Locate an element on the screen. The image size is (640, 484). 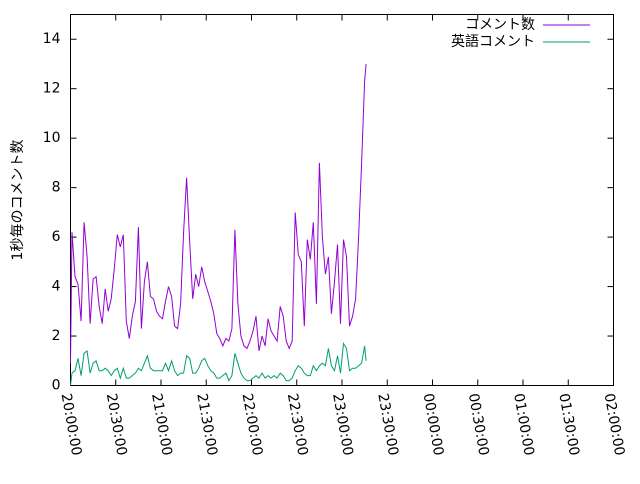
x-tick-label: 20:00:00 is located at coordinates (71, 424).